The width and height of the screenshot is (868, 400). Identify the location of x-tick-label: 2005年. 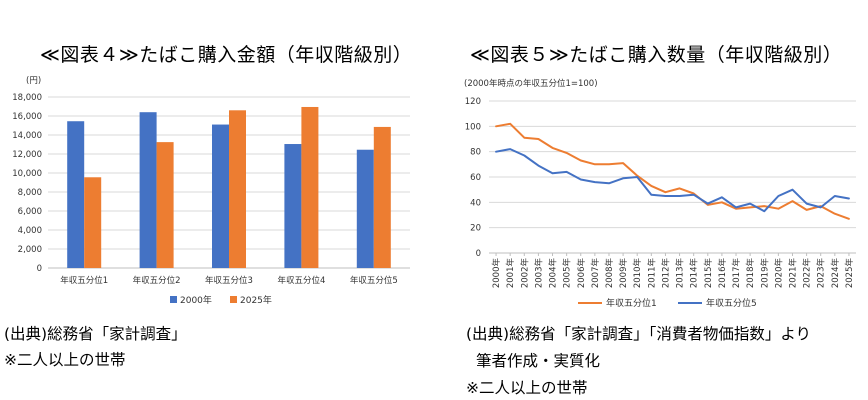
(567, 273).